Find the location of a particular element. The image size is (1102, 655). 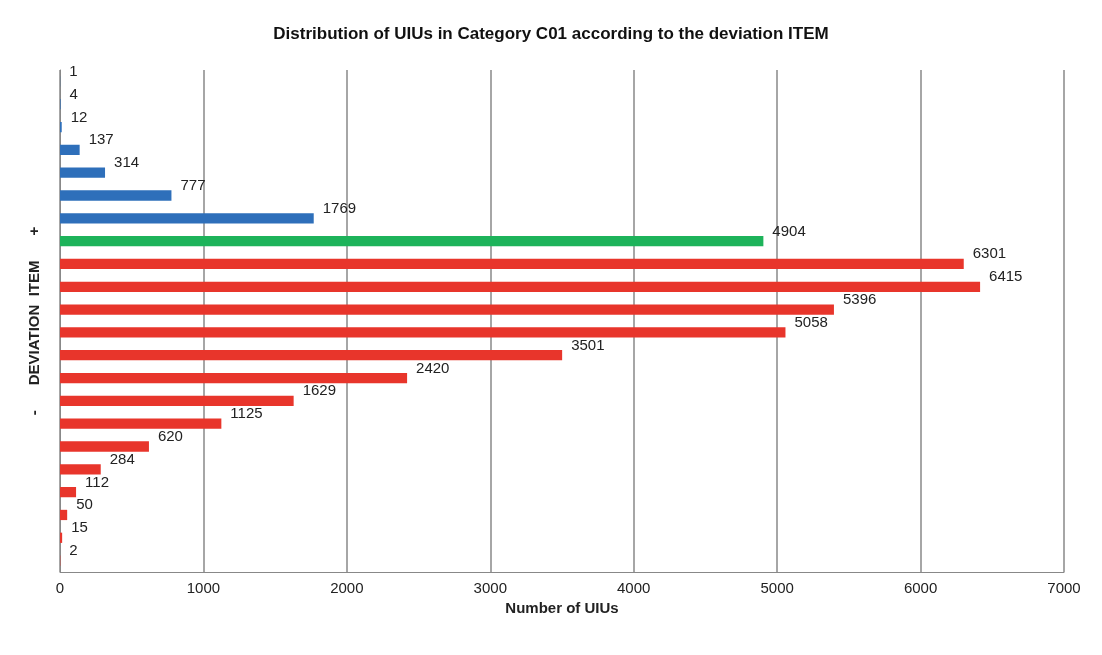

x-tick-label: 4000 is located at coordinates (634, 587).